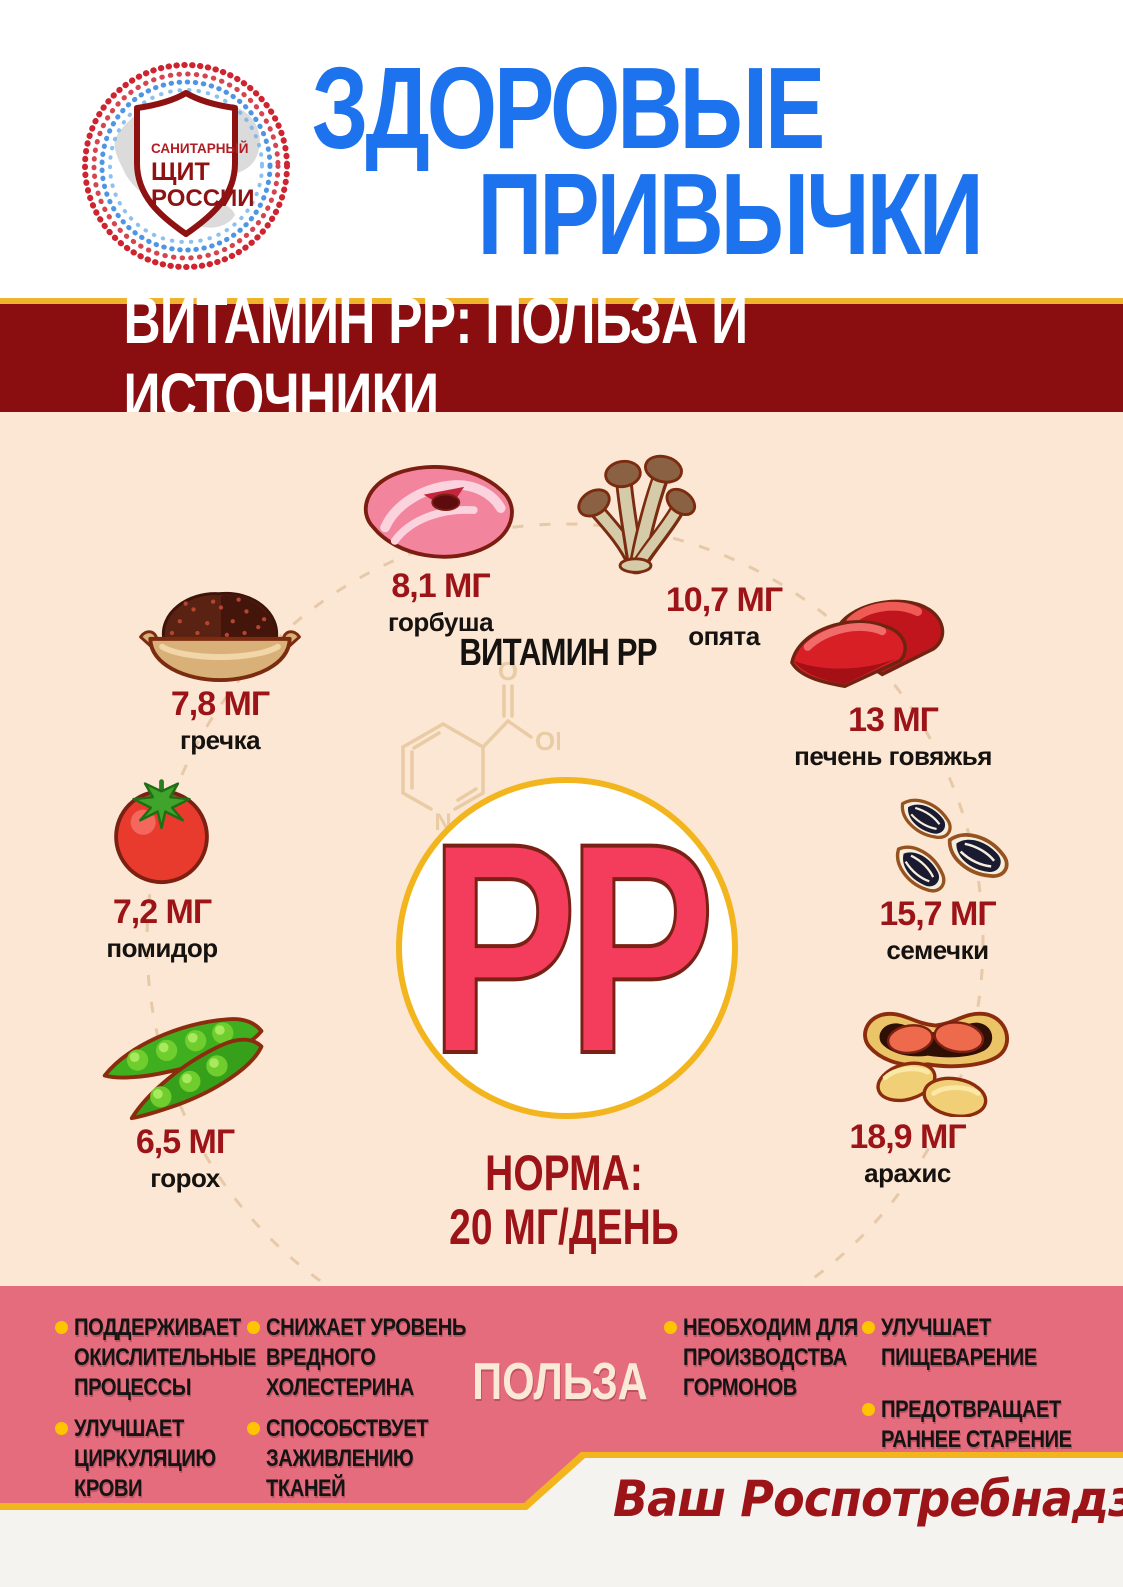 This screenshot has width=1123, height=1587. What do you see at coordinates (508, 672) in the screenshot?
I see `atom-o-label: O` at bounding box center [508, 672].